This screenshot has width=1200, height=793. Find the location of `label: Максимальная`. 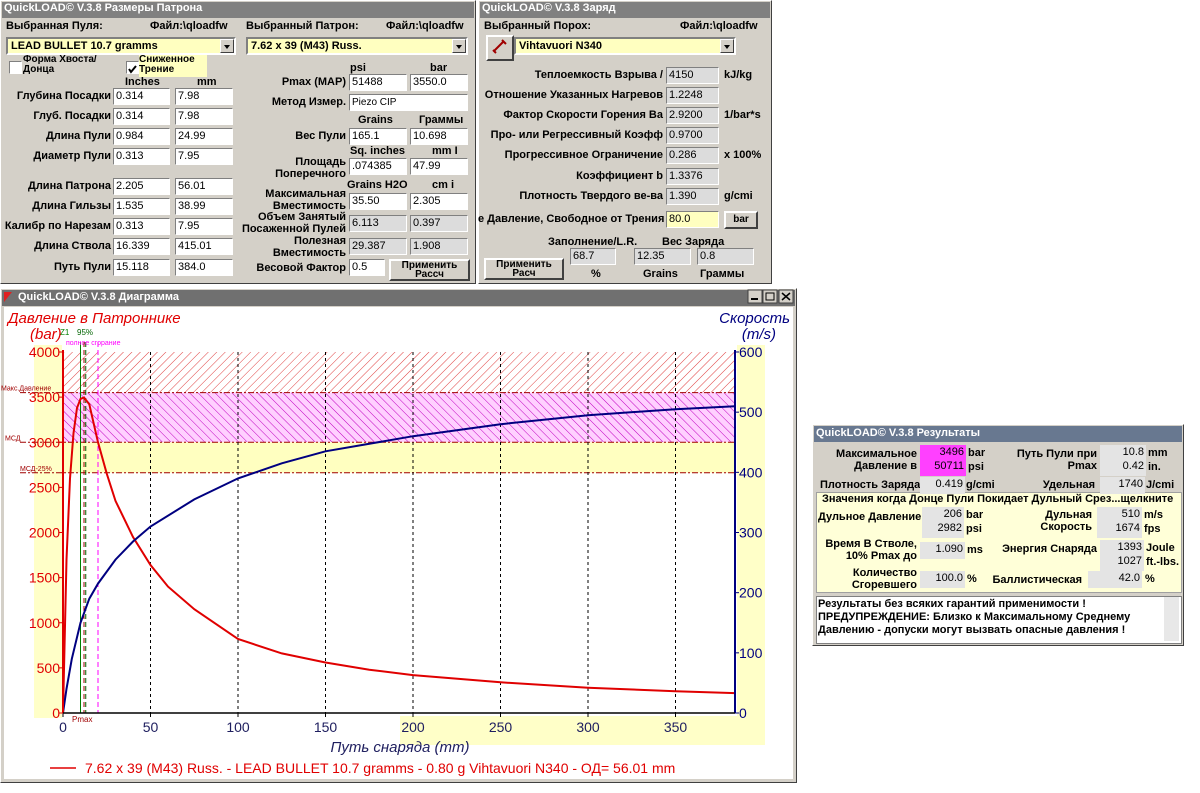

label: Максимальная is located at coordinates (305, 194).